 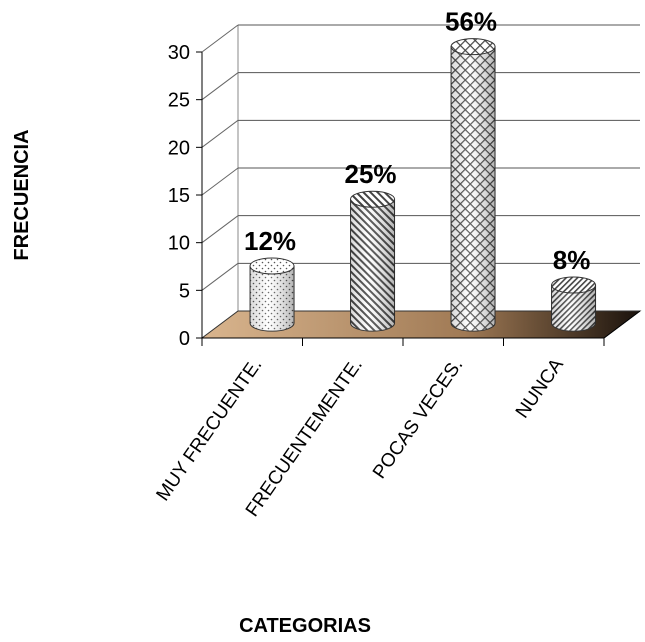 What do you see at coordinates (471, 22) in the screenshot?
I see `data-label: 56%` at bounding box center [471, 22].